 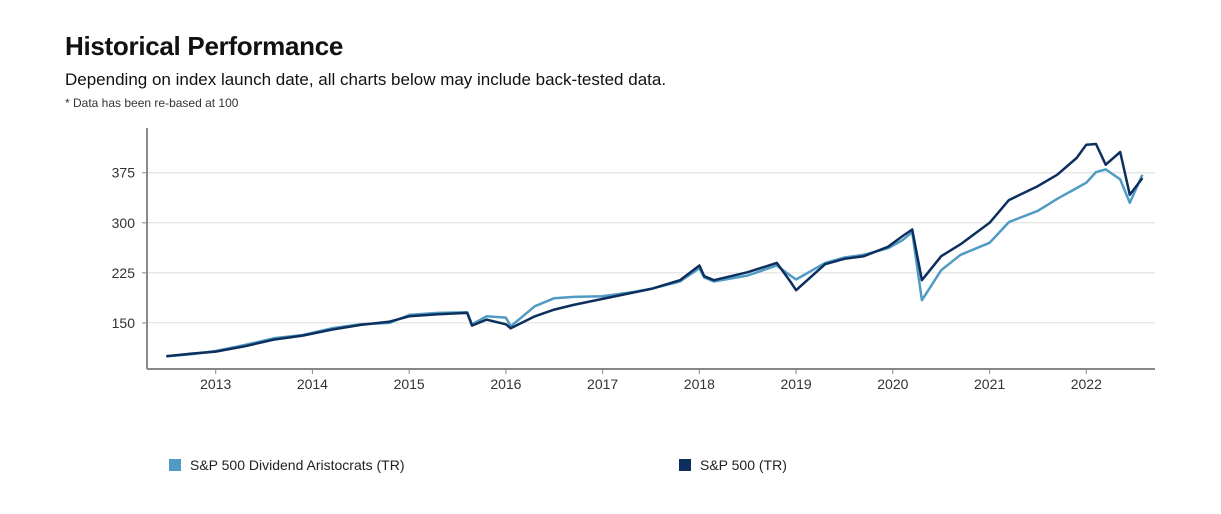 I want to click on x-tick-label: 2018, so click(x=699, y=384).